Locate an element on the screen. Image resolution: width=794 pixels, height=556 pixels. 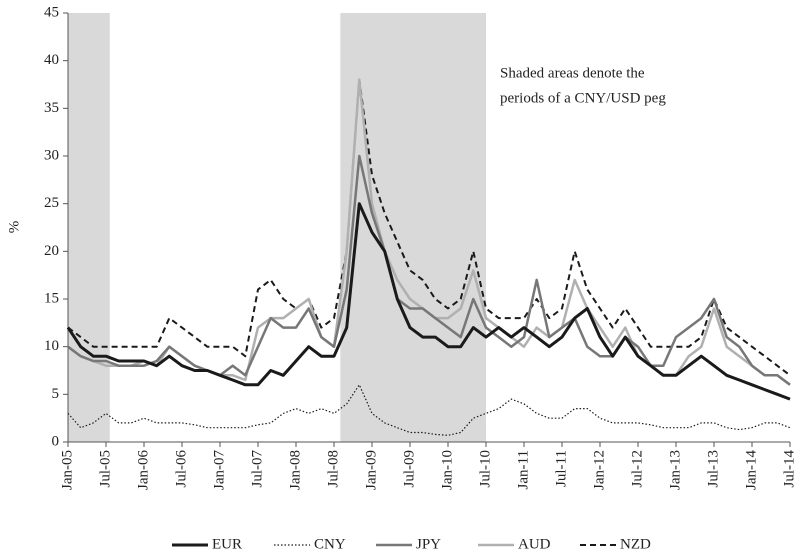
x-tick-label: Jul-14 is located at coordinates (787, 469).